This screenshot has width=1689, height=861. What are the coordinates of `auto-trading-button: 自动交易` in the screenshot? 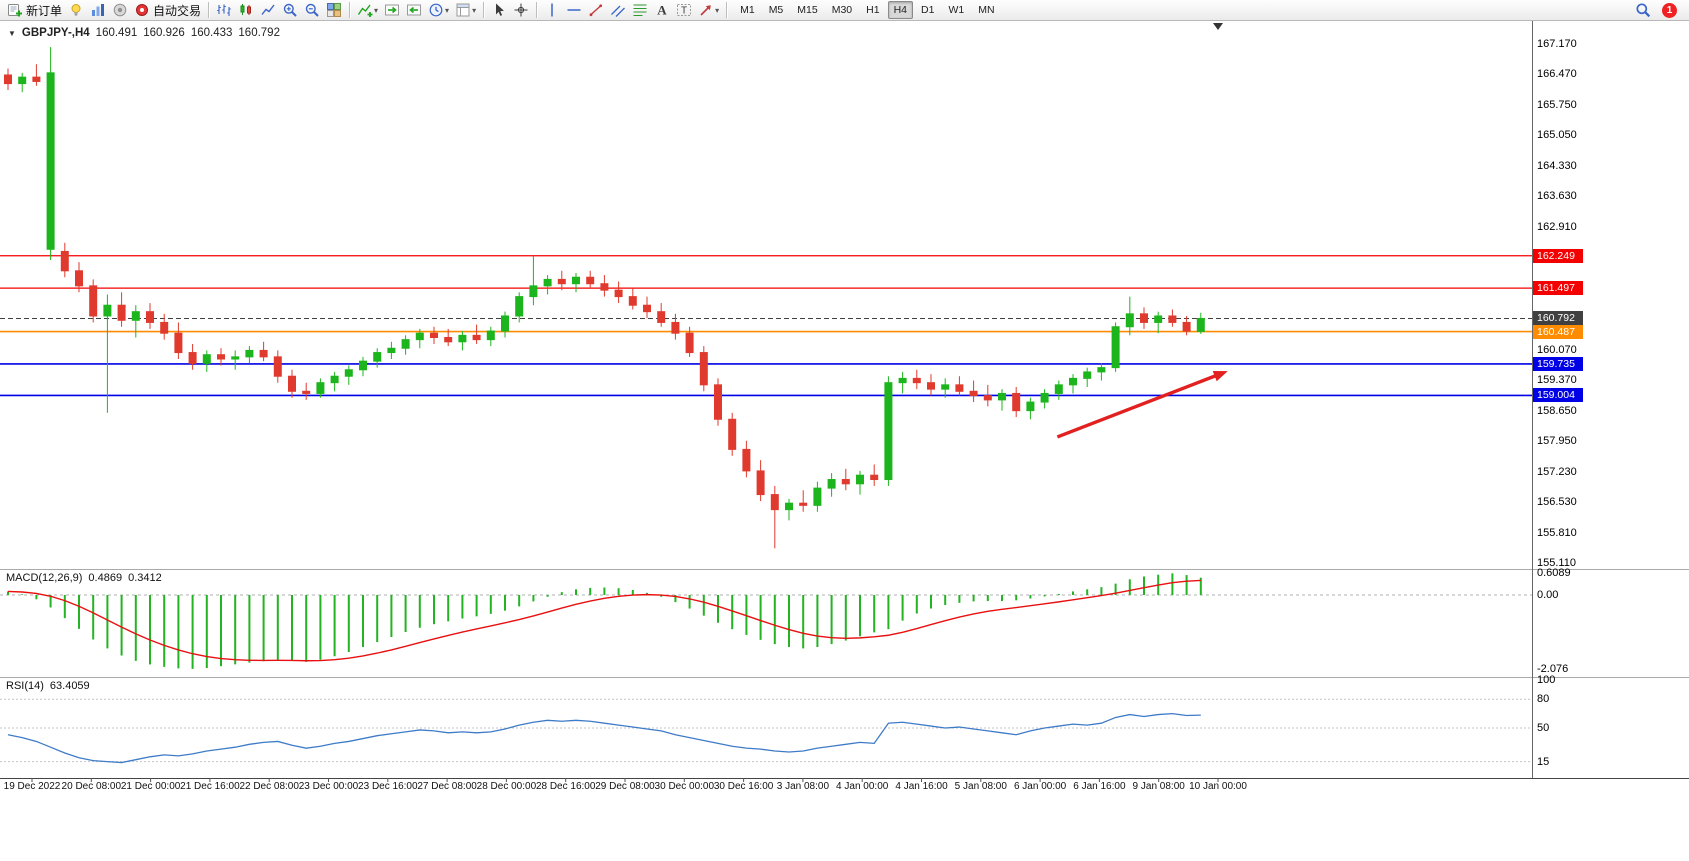 It's located at (167, 10).